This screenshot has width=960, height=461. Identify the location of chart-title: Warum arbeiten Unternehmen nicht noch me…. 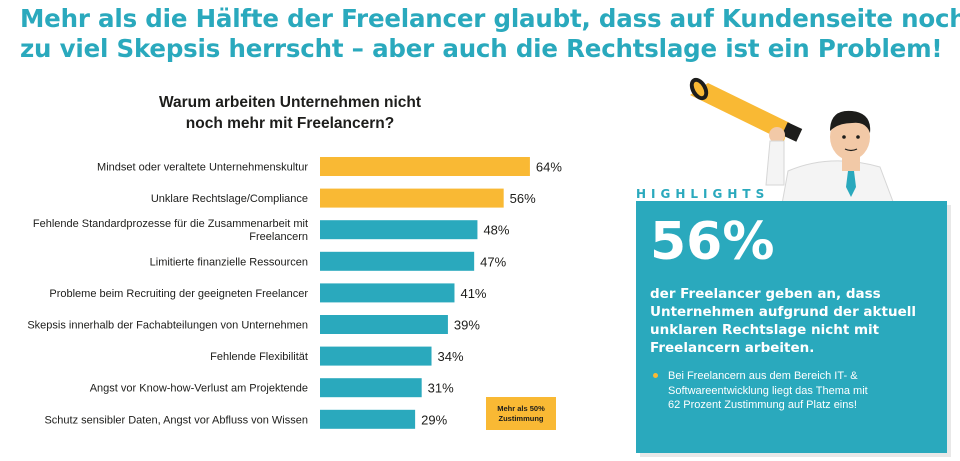
(290, 113).